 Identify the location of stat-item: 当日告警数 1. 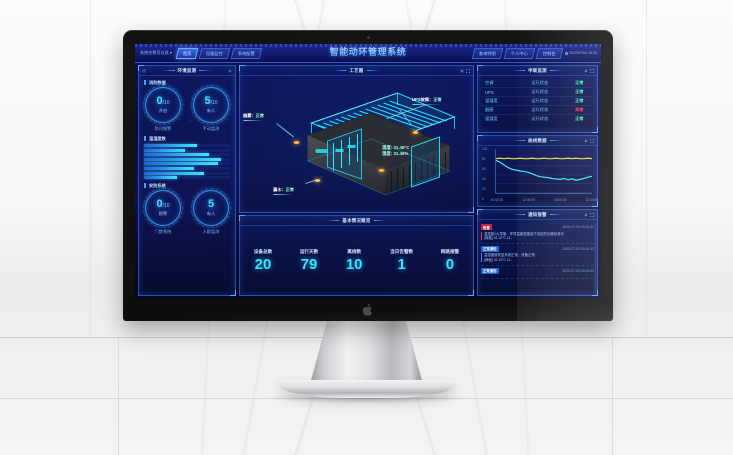
(401, 261).